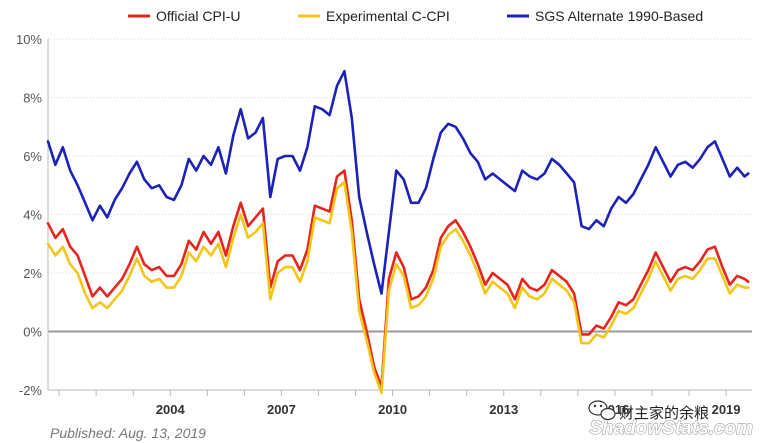  I want to click on y-tick-label: 8%, so click(32, 98).